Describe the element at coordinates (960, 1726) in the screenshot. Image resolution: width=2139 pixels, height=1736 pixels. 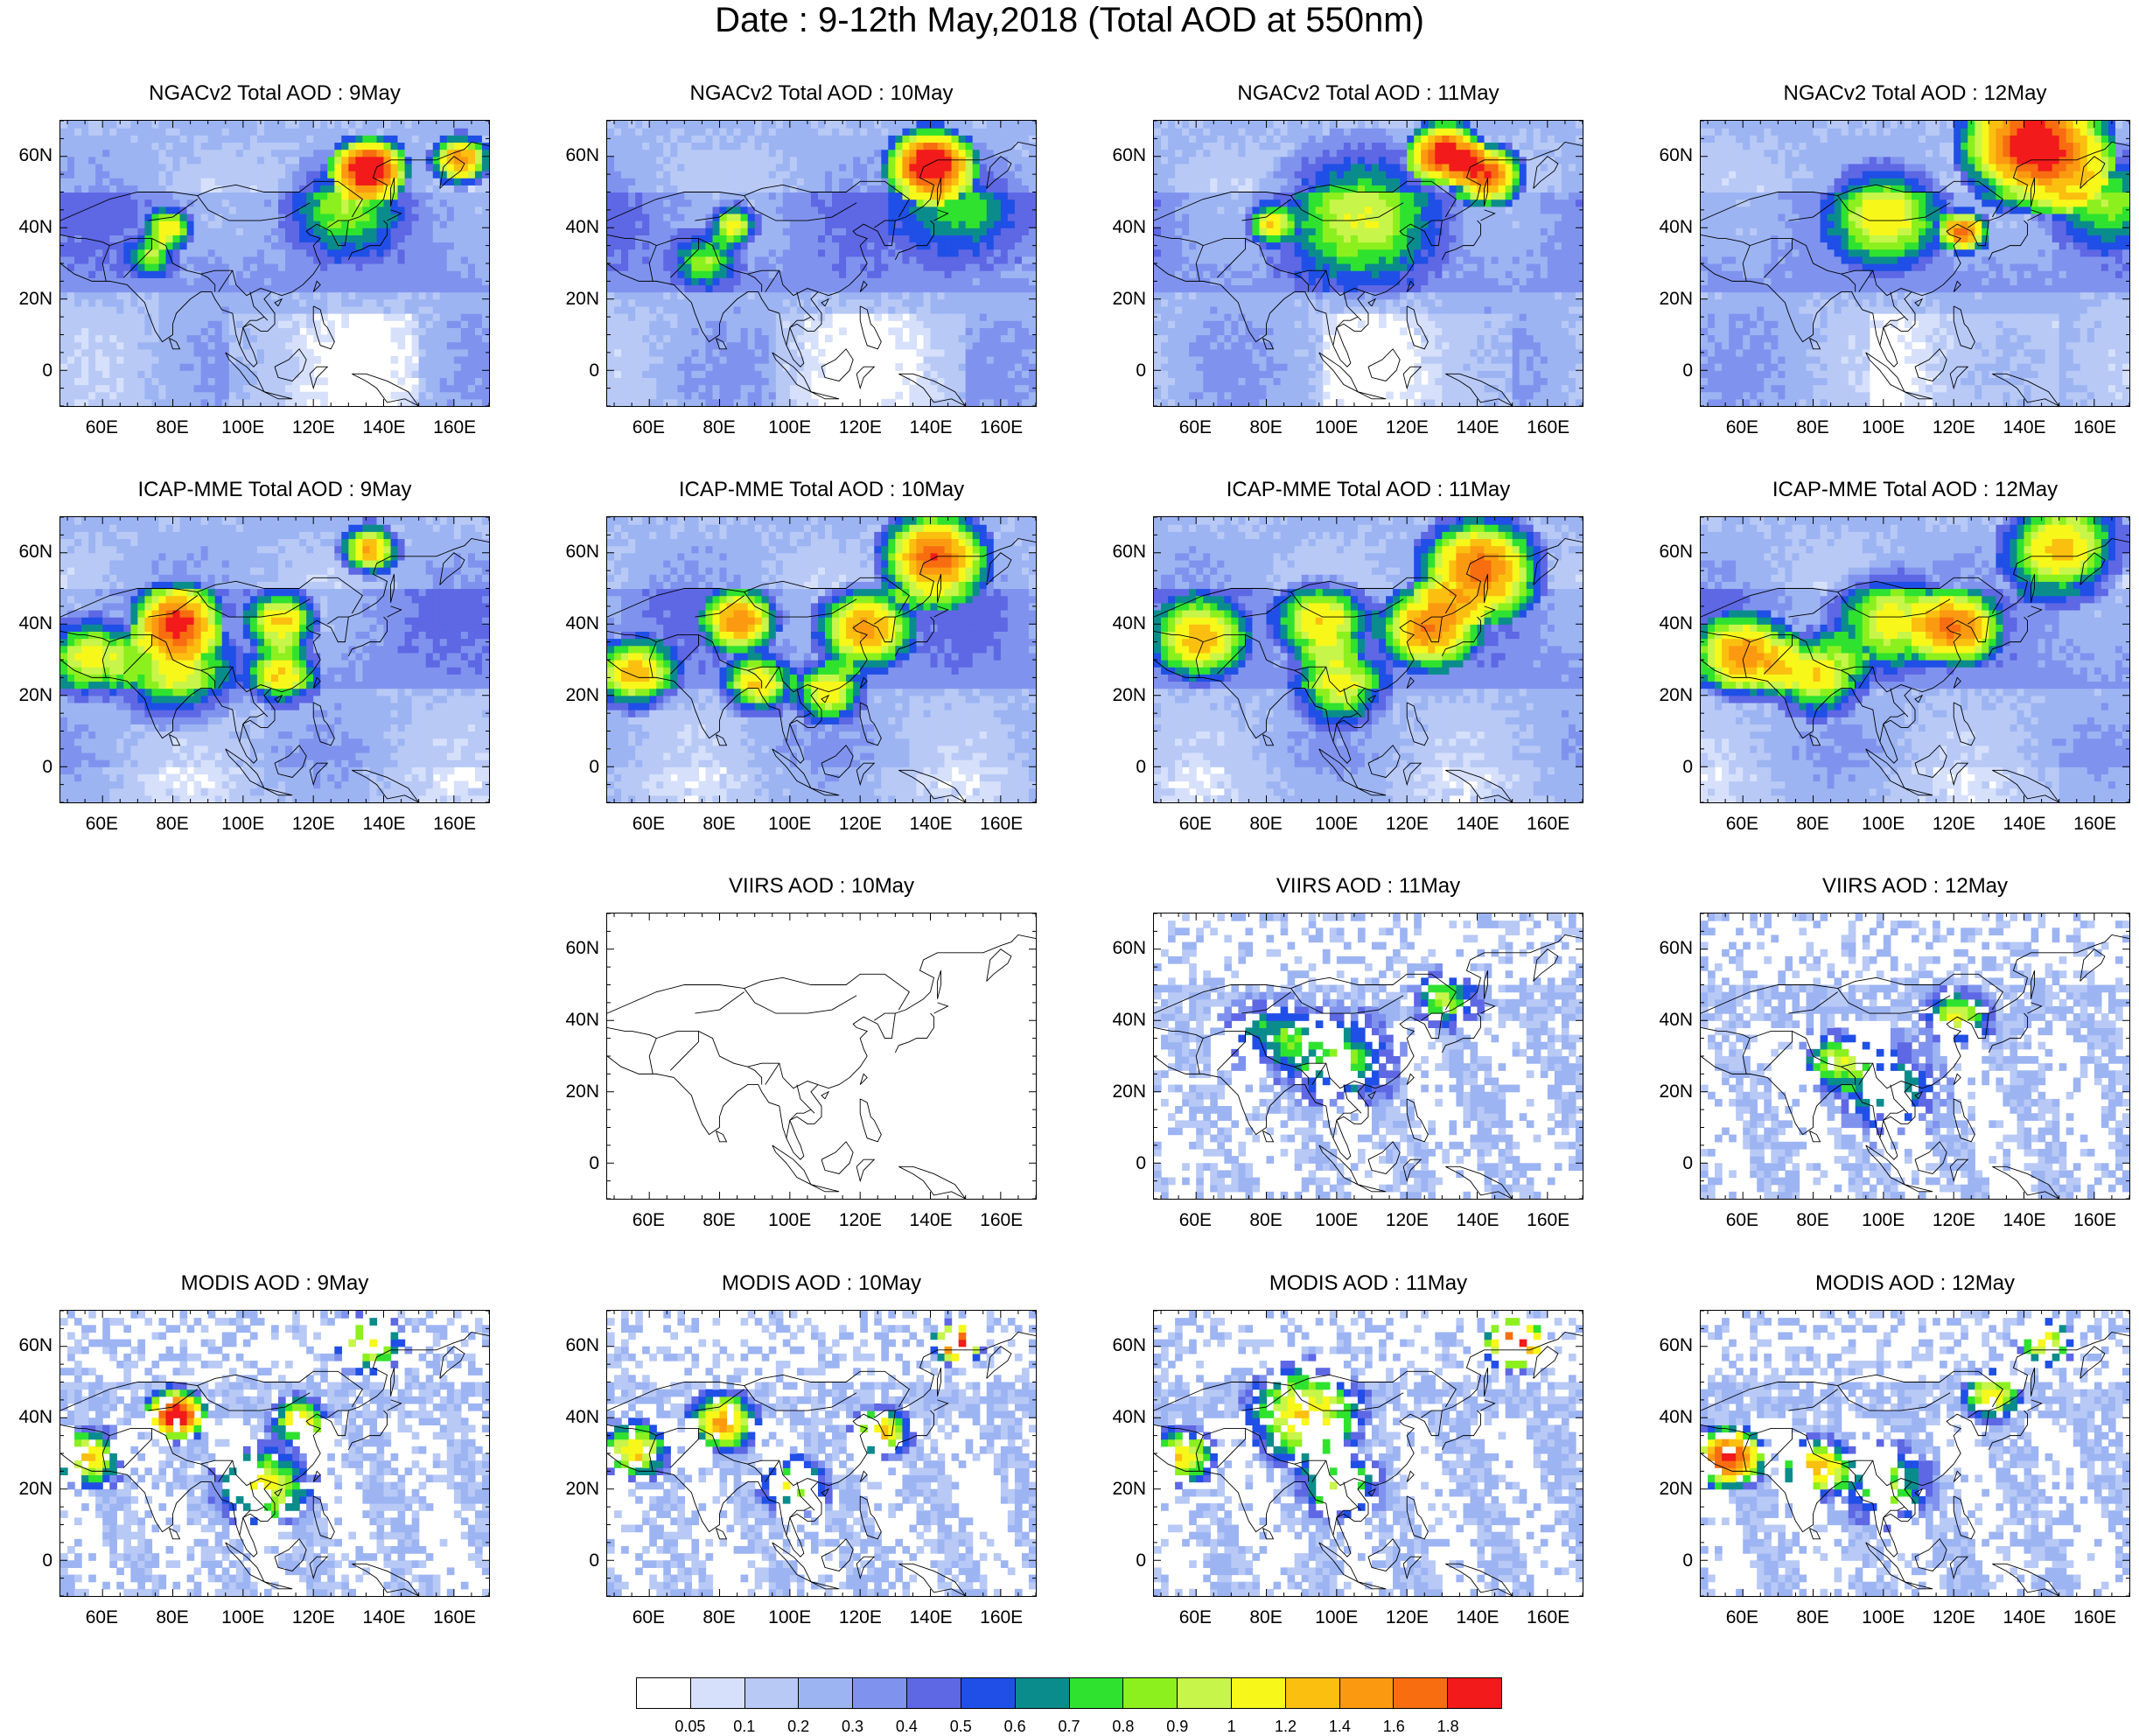
I see `colorbar-tick-label: 0.5` at that location.